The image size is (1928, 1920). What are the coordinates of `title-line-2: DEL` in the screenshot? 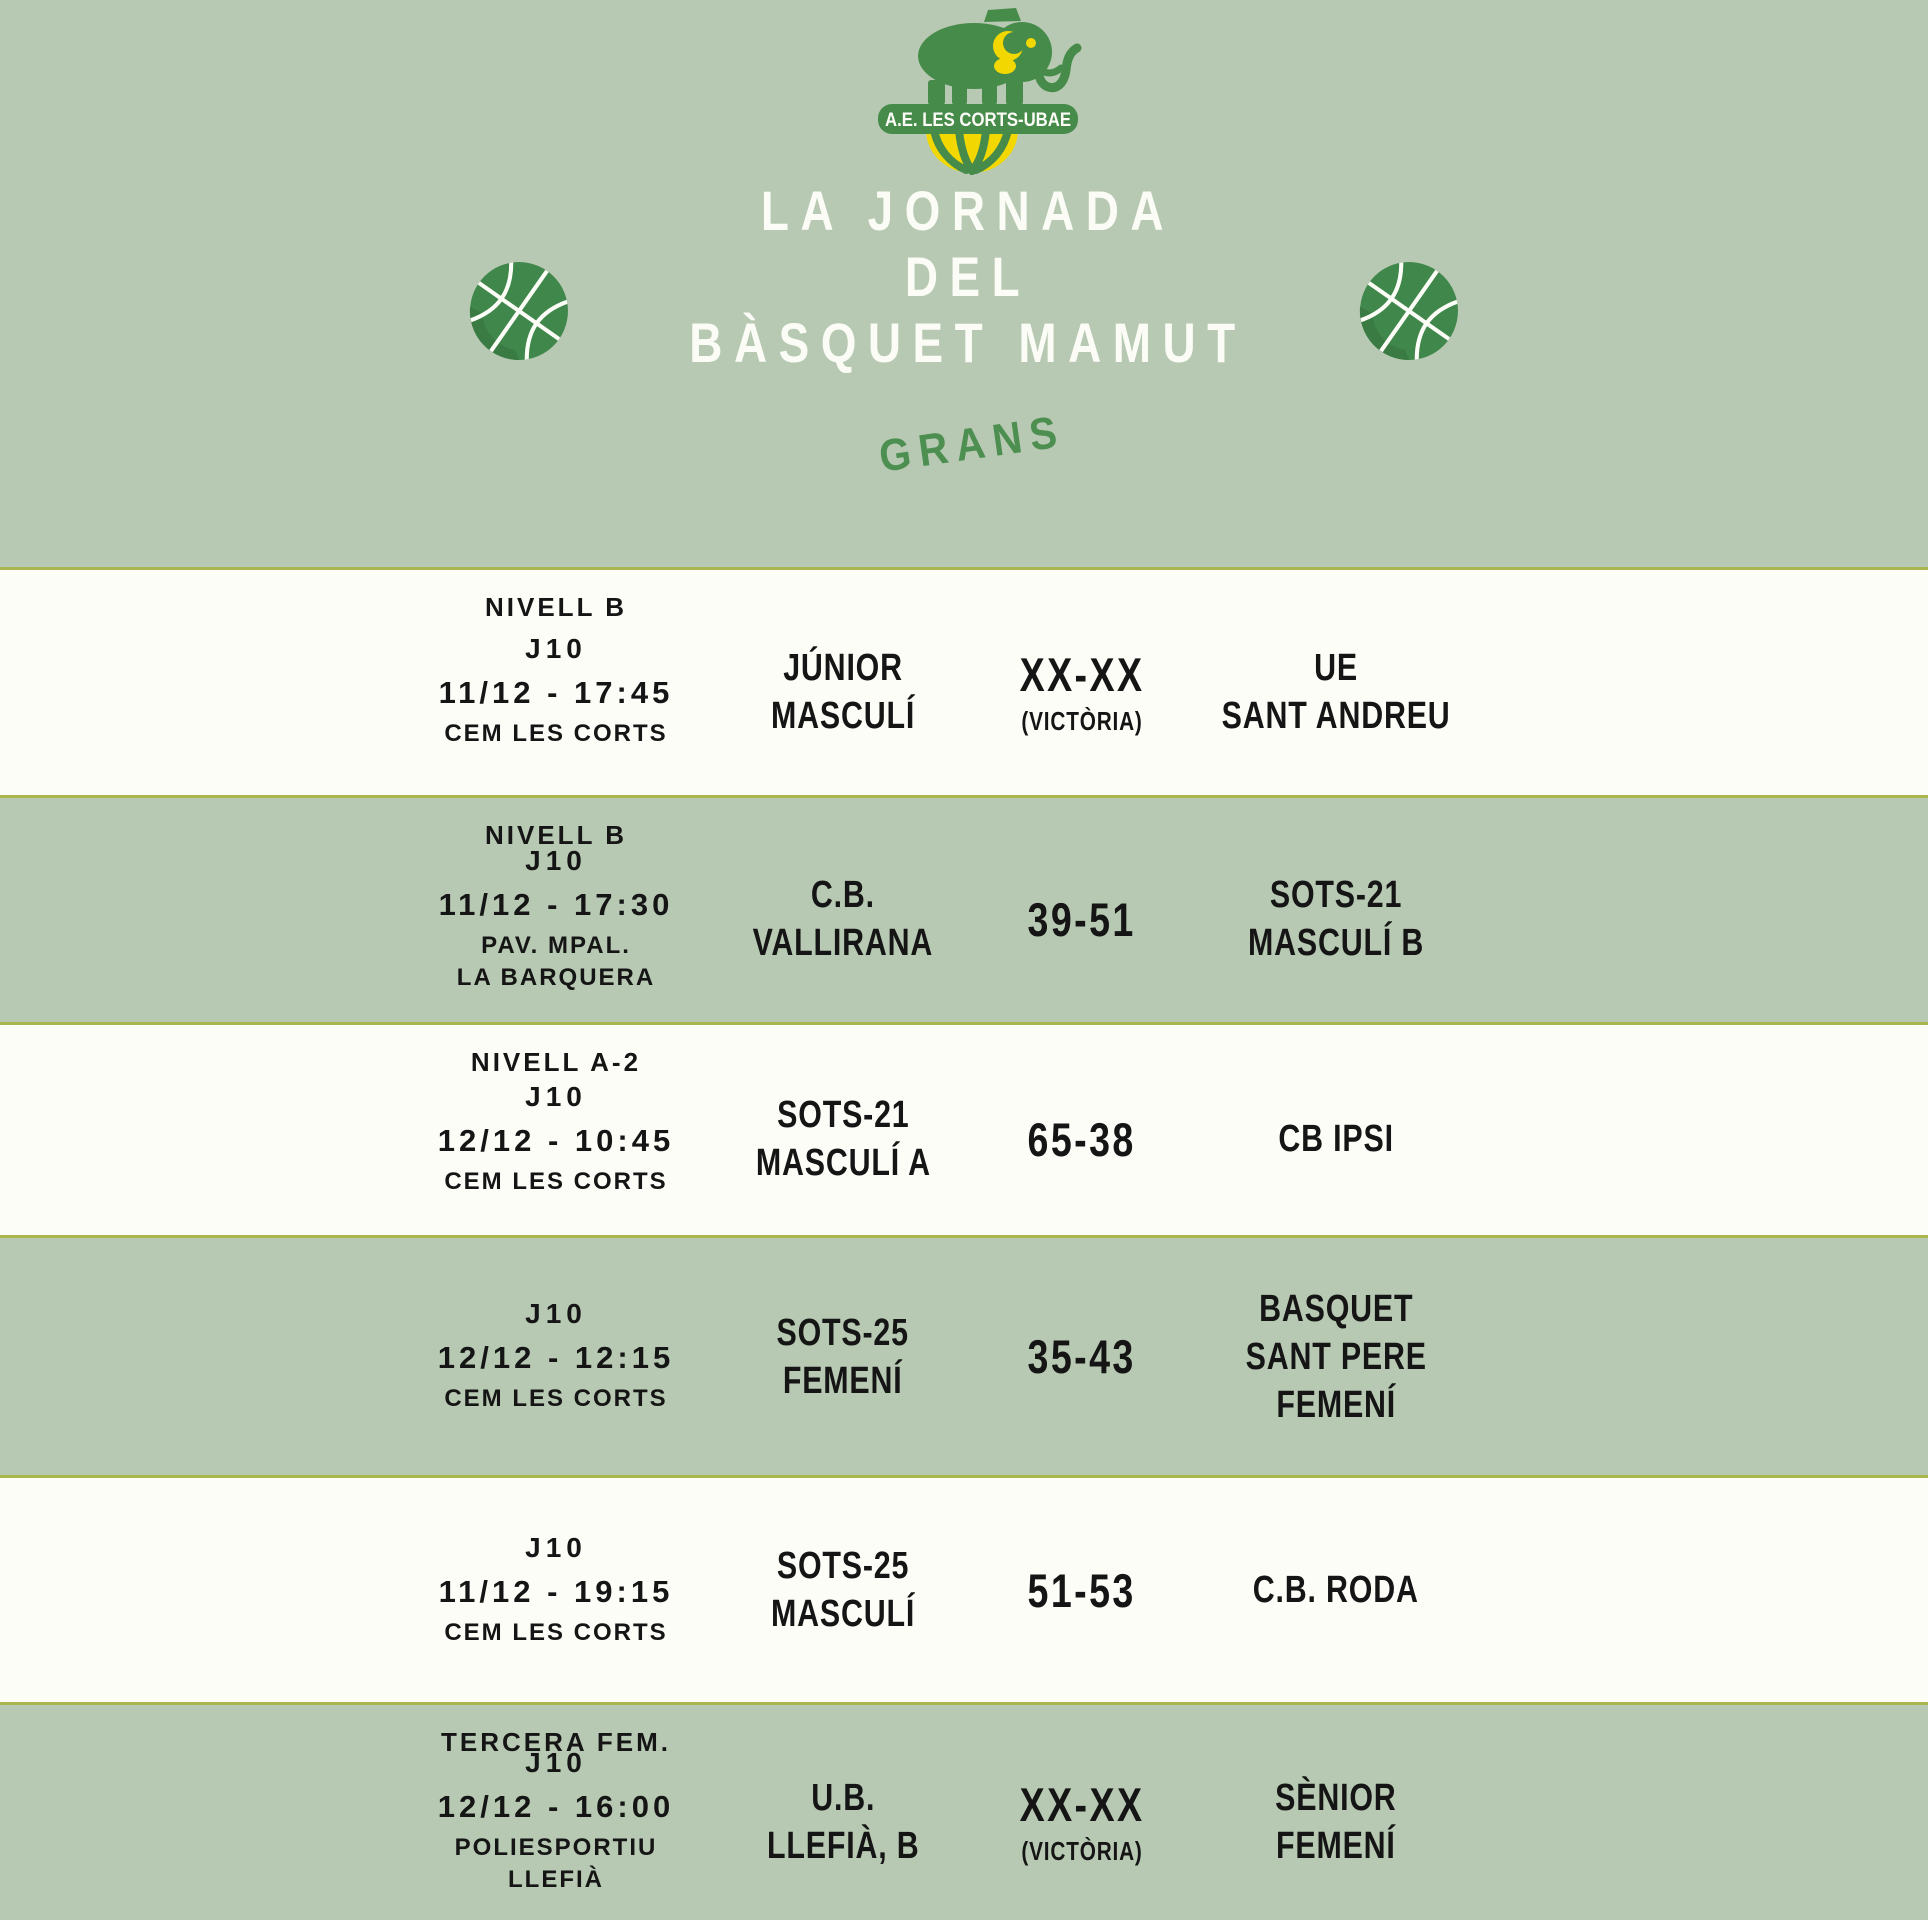 It's located at (968, 276).